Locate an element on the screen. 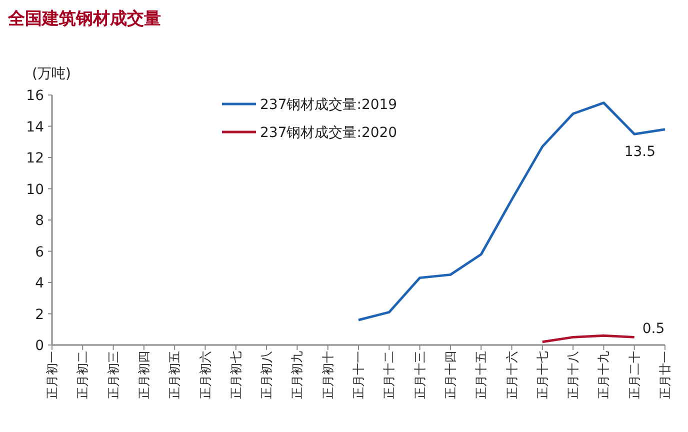 The image size is (688, 432). x-tick-label: 正月初十 is located at coordinates (327, 375).